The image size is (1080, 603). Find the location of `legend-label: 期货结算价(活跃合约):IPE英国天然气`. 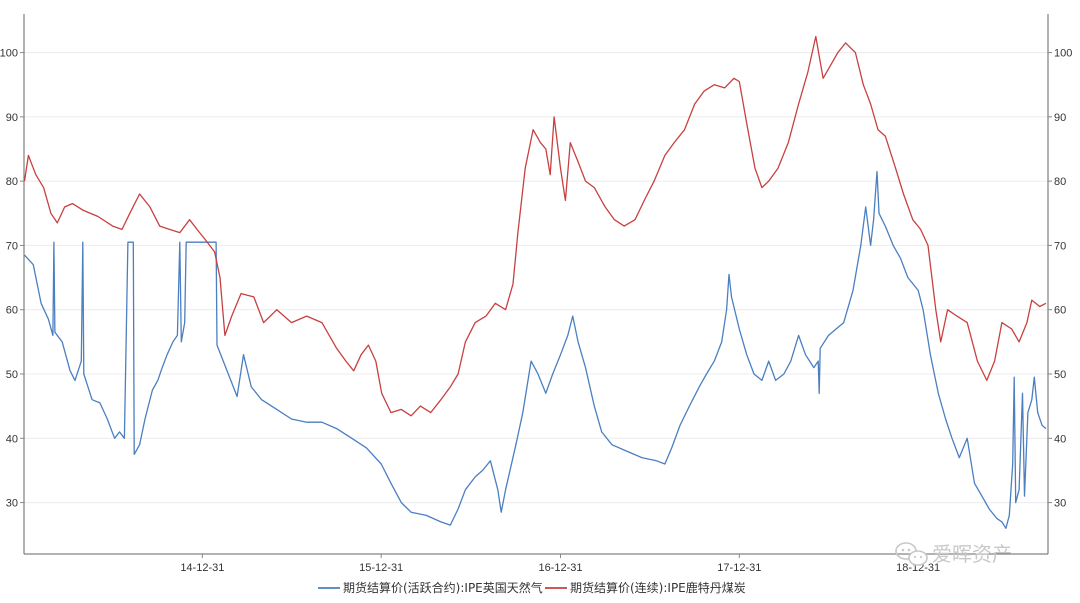

legend-label: 期货结算价(活跃合约):IPE英国天然气 is located at coordinates (443, 587).